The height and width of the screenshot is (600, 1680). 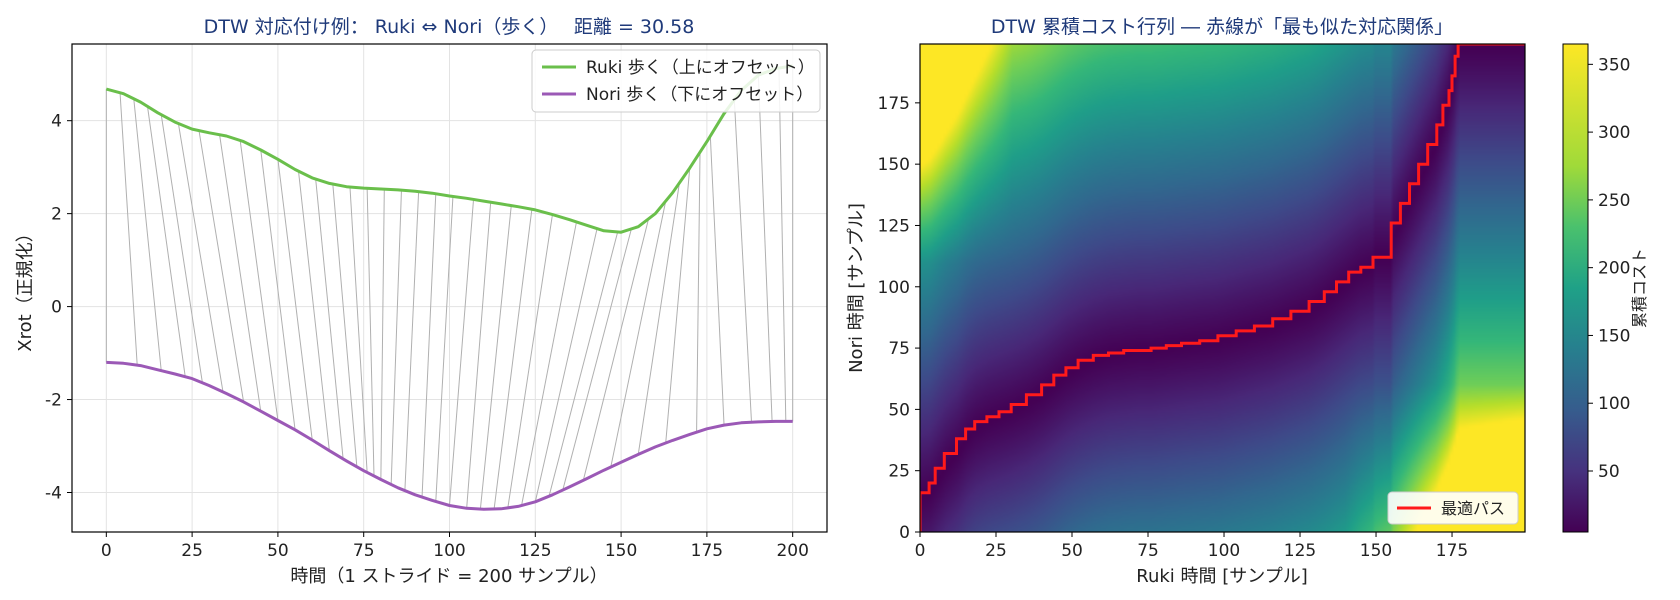 What do you see at coordinates (1300, 551) in the screenshot?
I see `right-x-tick-label: 125` at bounding box center [1300, 551].